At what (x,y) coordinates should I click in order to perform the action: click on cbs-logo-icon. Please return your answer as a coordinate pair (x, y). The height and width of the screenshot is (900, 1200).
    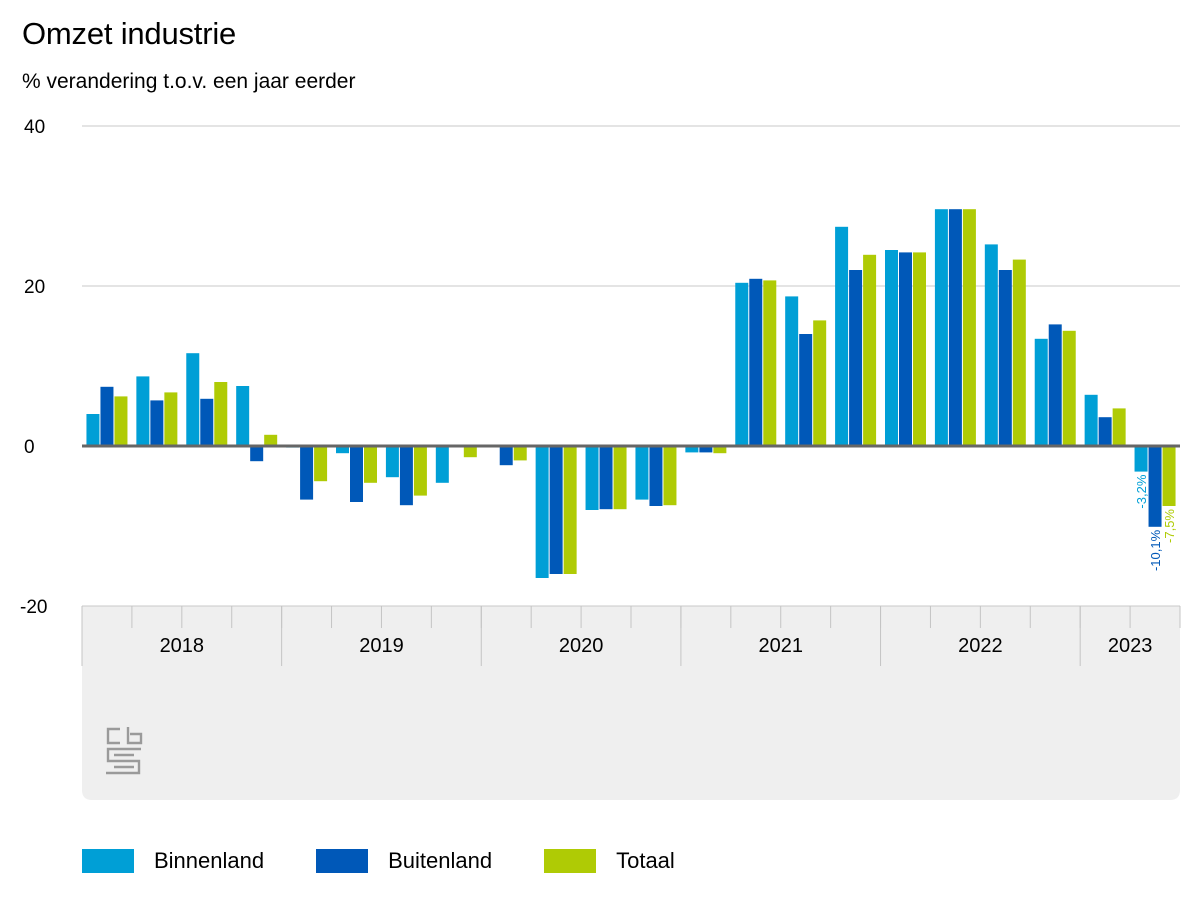
    Looking at the image, I should click on (124, 751).